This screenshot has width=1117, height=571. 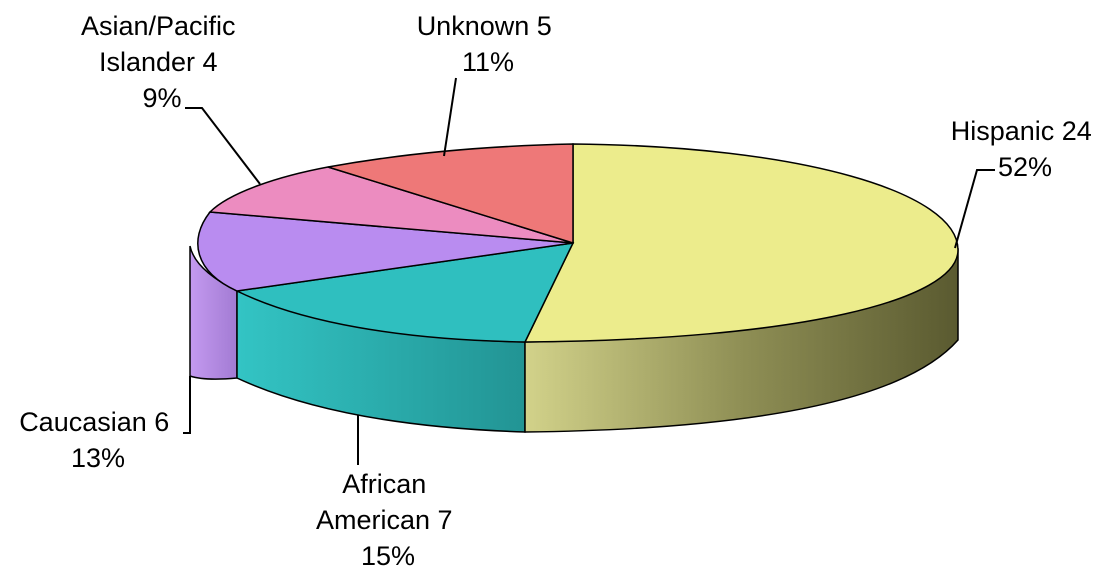 What do you see at coordinates (223, 146) in the screenshot?
I see `leader-line-asian-pacific-islander` at bounding box center [223, 146].